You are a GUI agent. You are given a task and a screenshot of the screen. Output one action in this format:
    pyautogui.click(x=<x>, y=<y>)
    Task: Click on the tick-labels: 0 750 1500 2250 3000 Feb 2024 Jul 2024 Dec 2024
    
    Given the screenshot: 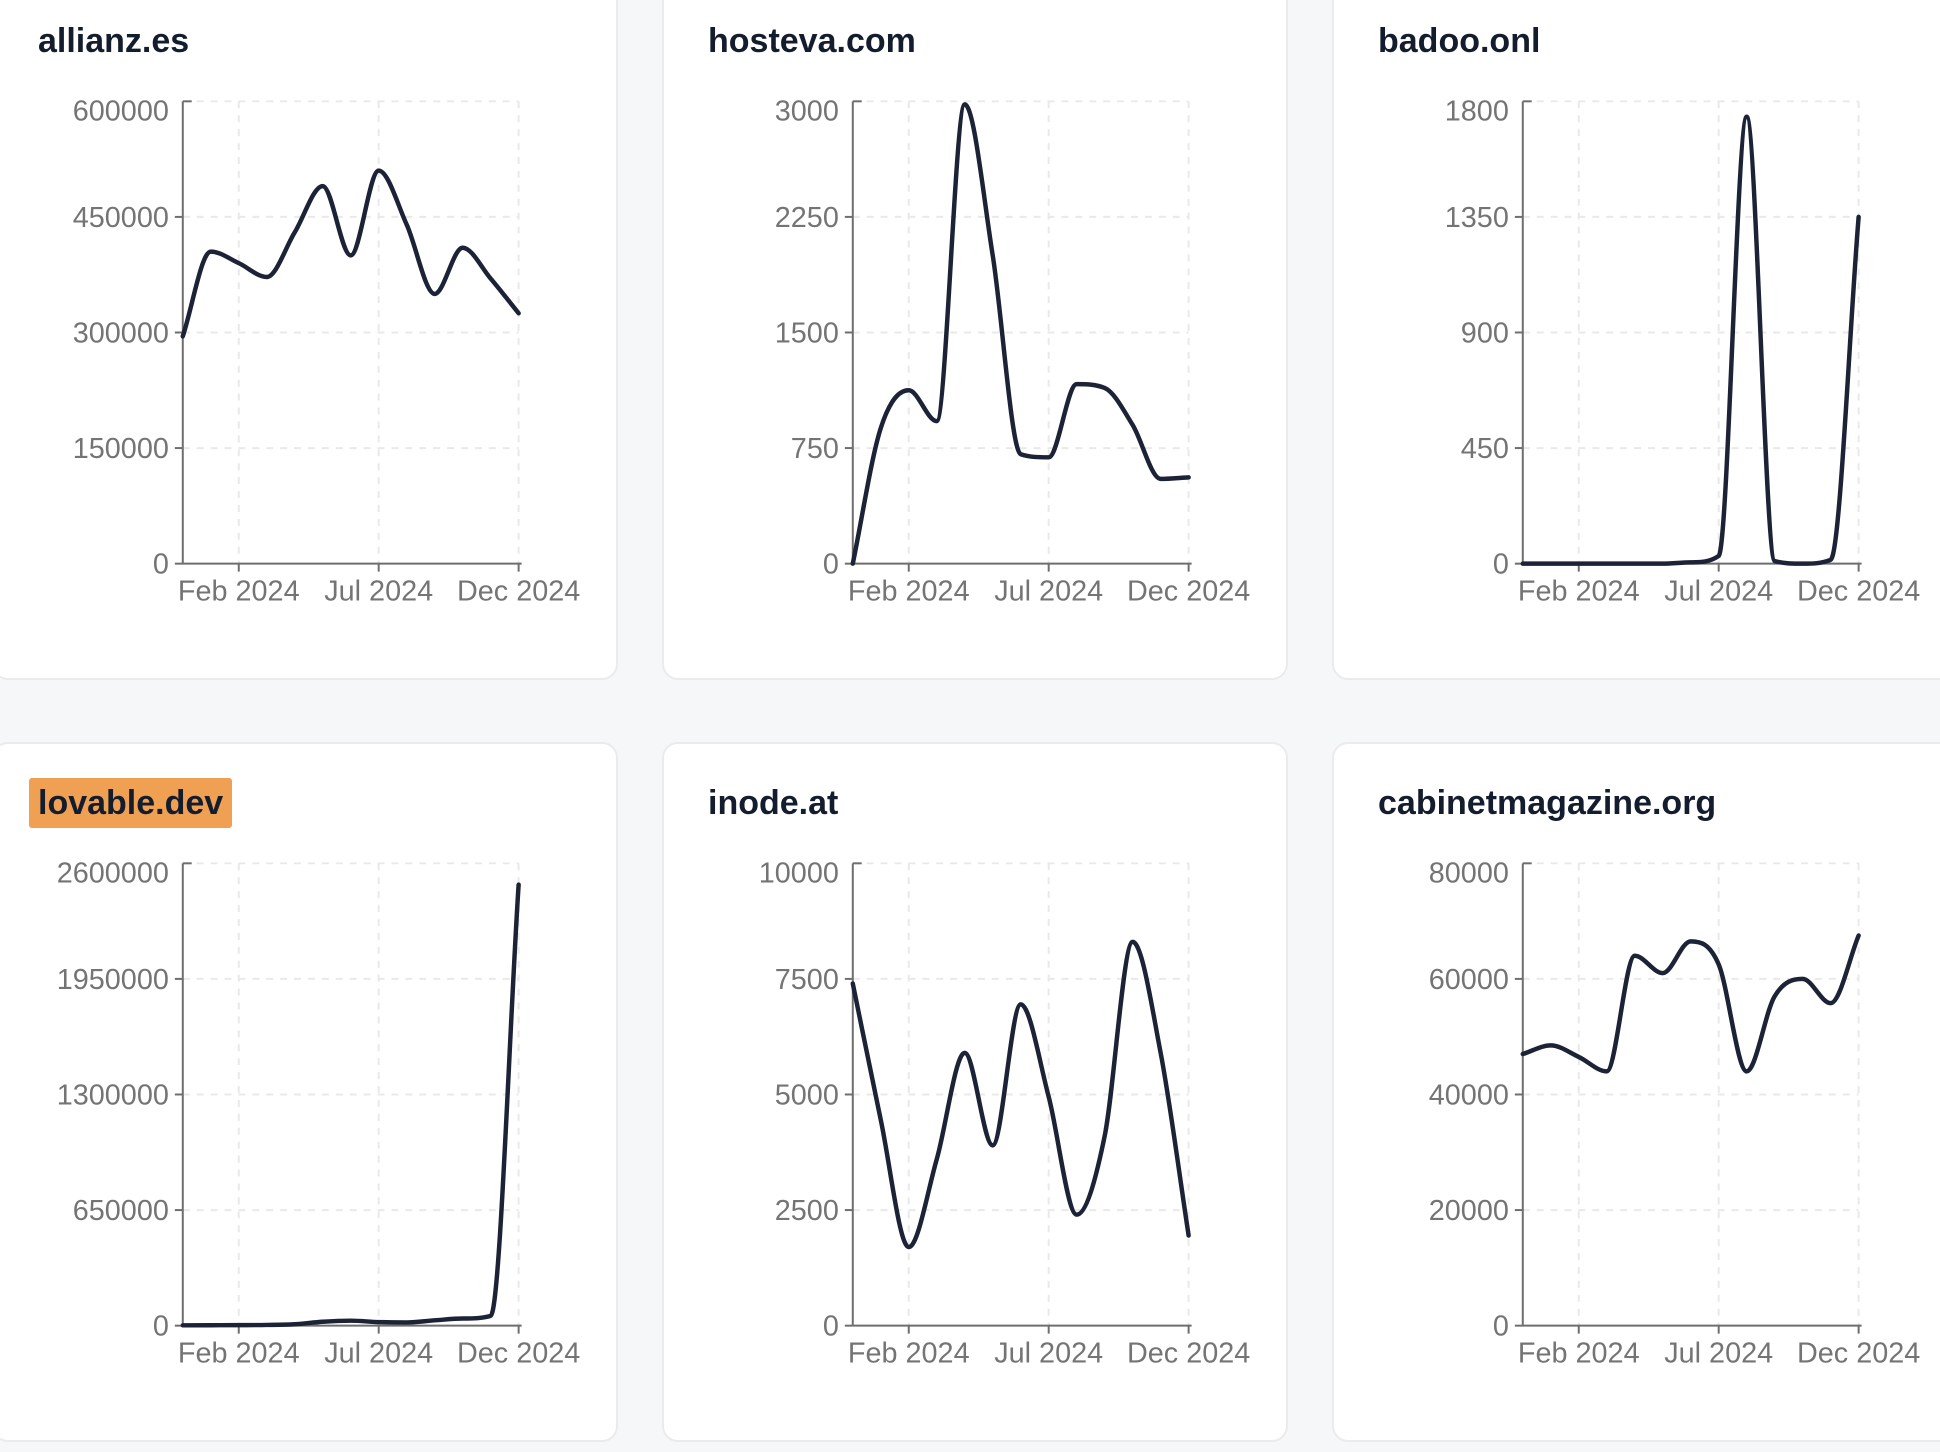 What is the action you would take?
    pyautogui.click(x=1012, y=351)
    